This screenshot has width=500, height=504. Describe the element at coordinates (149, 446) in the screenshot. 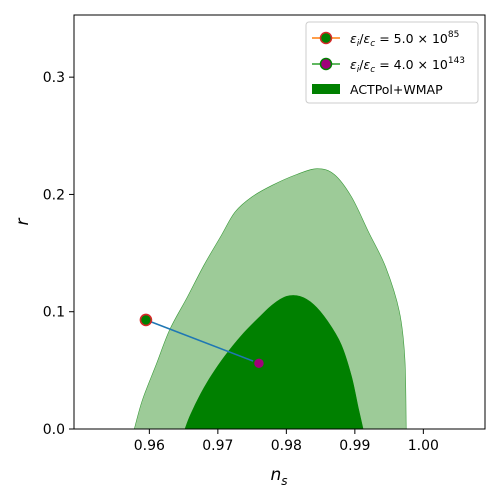

I see `x-tick-label: 0.96` at that location.